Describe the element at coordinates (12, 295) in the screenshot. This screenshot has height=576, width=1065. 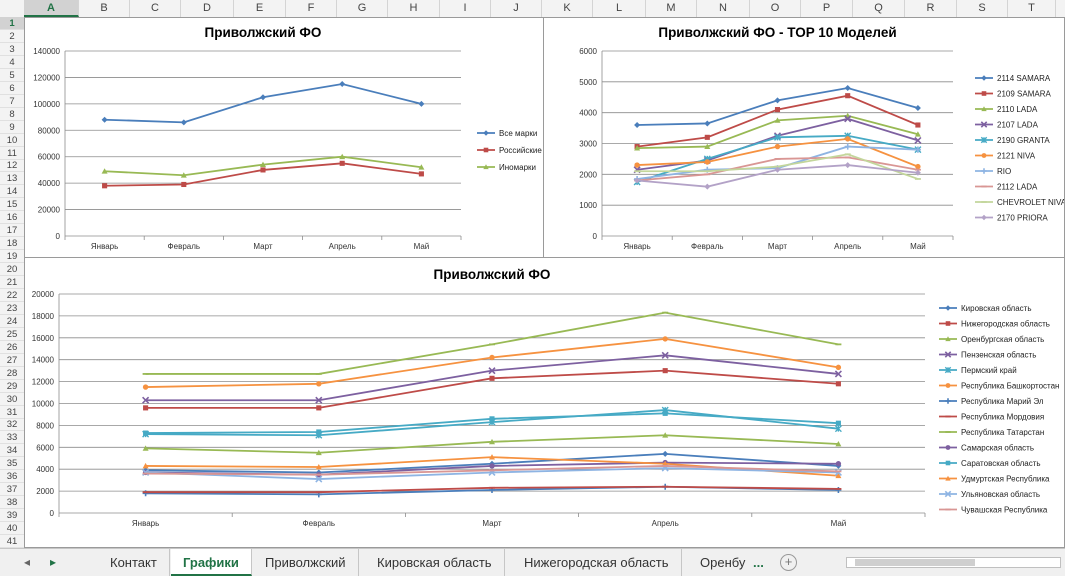
I see `row-header-22: 22` at that location.